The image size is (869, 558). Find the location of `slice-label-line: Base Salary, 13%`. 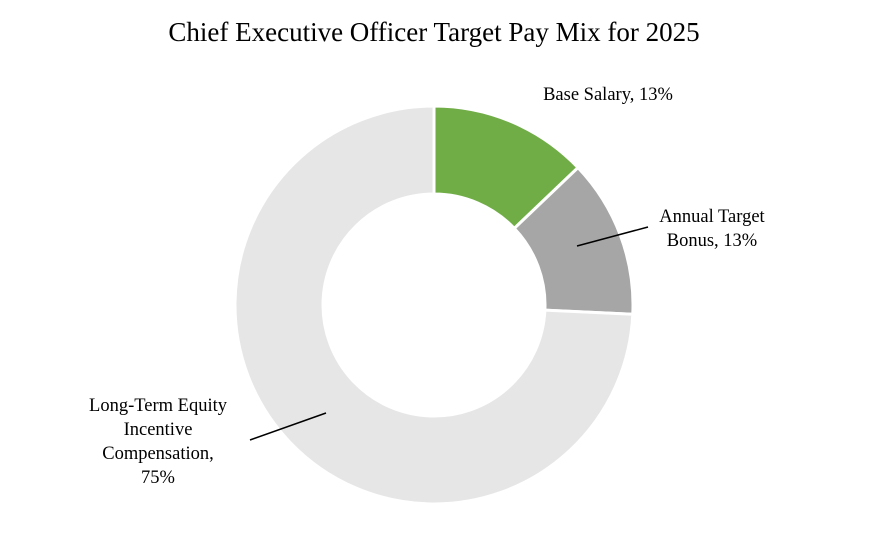

slice-label-line: Base Salary, 13% is located at coordinates (608, 95).